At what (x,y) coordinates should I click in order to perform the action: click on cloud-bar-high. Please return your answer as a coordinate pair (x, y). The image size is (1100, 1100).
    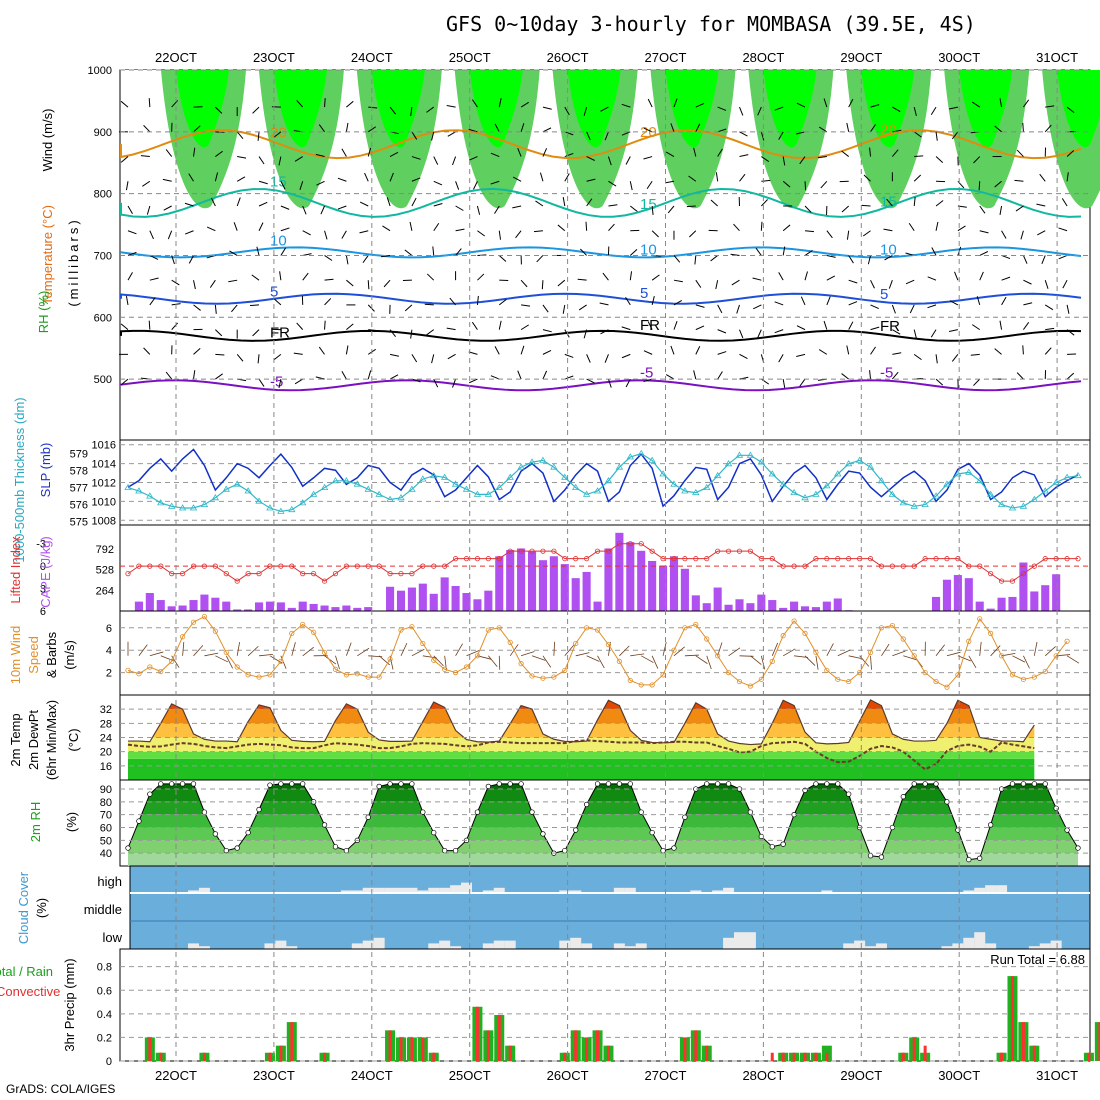
    Looking at the image, I should click on (357, 891).